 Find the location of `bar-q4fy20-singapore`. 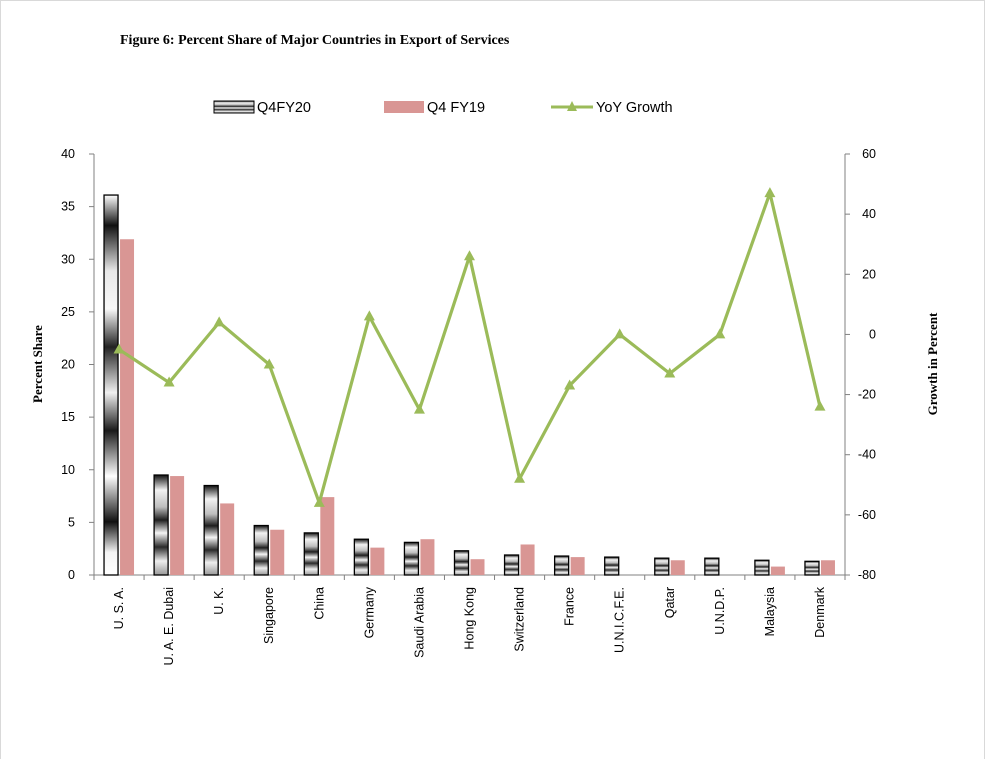

bar-q4fy20-singapore is located at coordinates (261, 550).